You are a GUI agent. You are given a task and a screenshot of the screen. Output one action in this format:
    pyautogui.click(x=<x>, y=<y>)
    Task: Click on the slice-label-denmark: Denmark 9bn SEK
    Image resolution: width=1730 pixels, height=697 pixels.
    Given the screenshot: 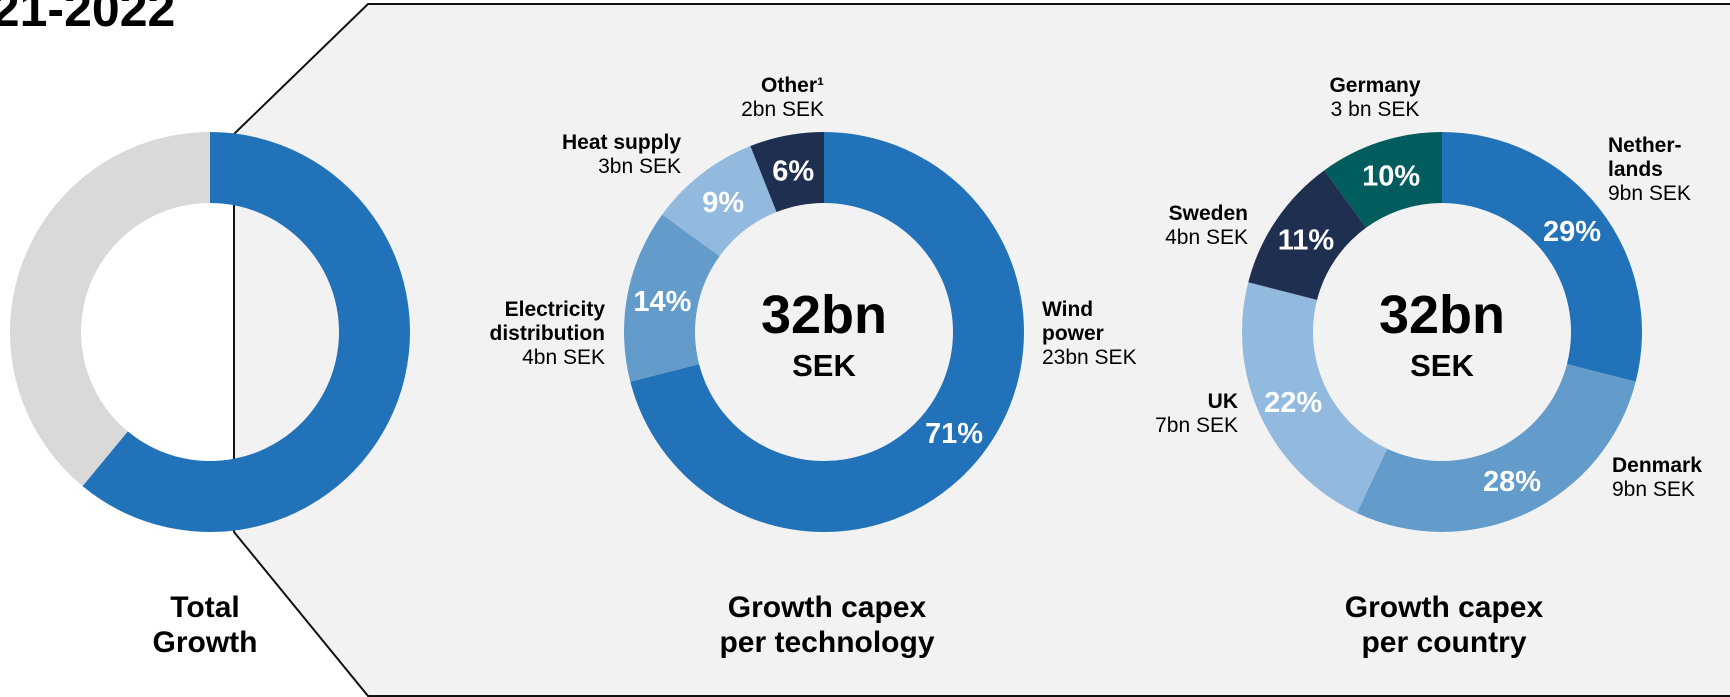 What is the action you would take?
    pyautogui.click(x=1657, y=477)
    